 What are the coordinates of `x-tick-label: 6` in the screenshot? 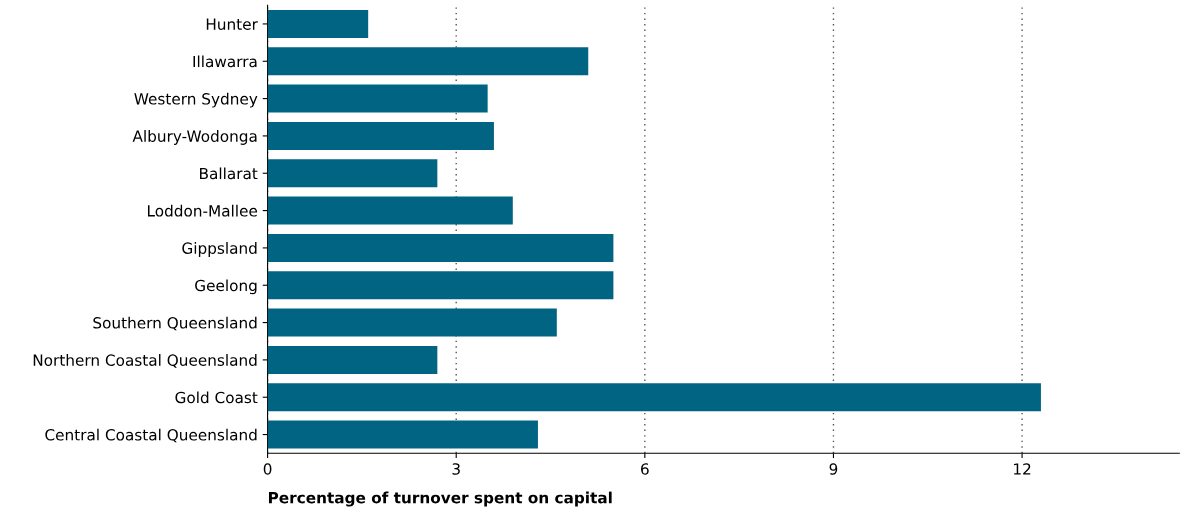 It's located at (645, 469).